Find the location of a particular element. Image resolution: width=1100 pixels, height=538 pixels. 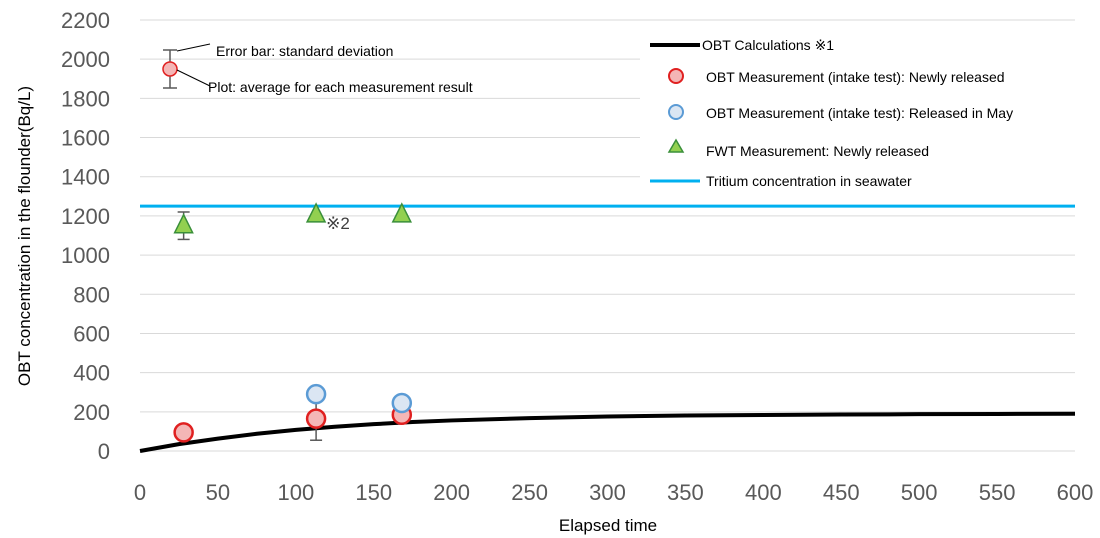

legend-item-fwt: FWT Measurement: Newly released is located at coordinates (798, 148).